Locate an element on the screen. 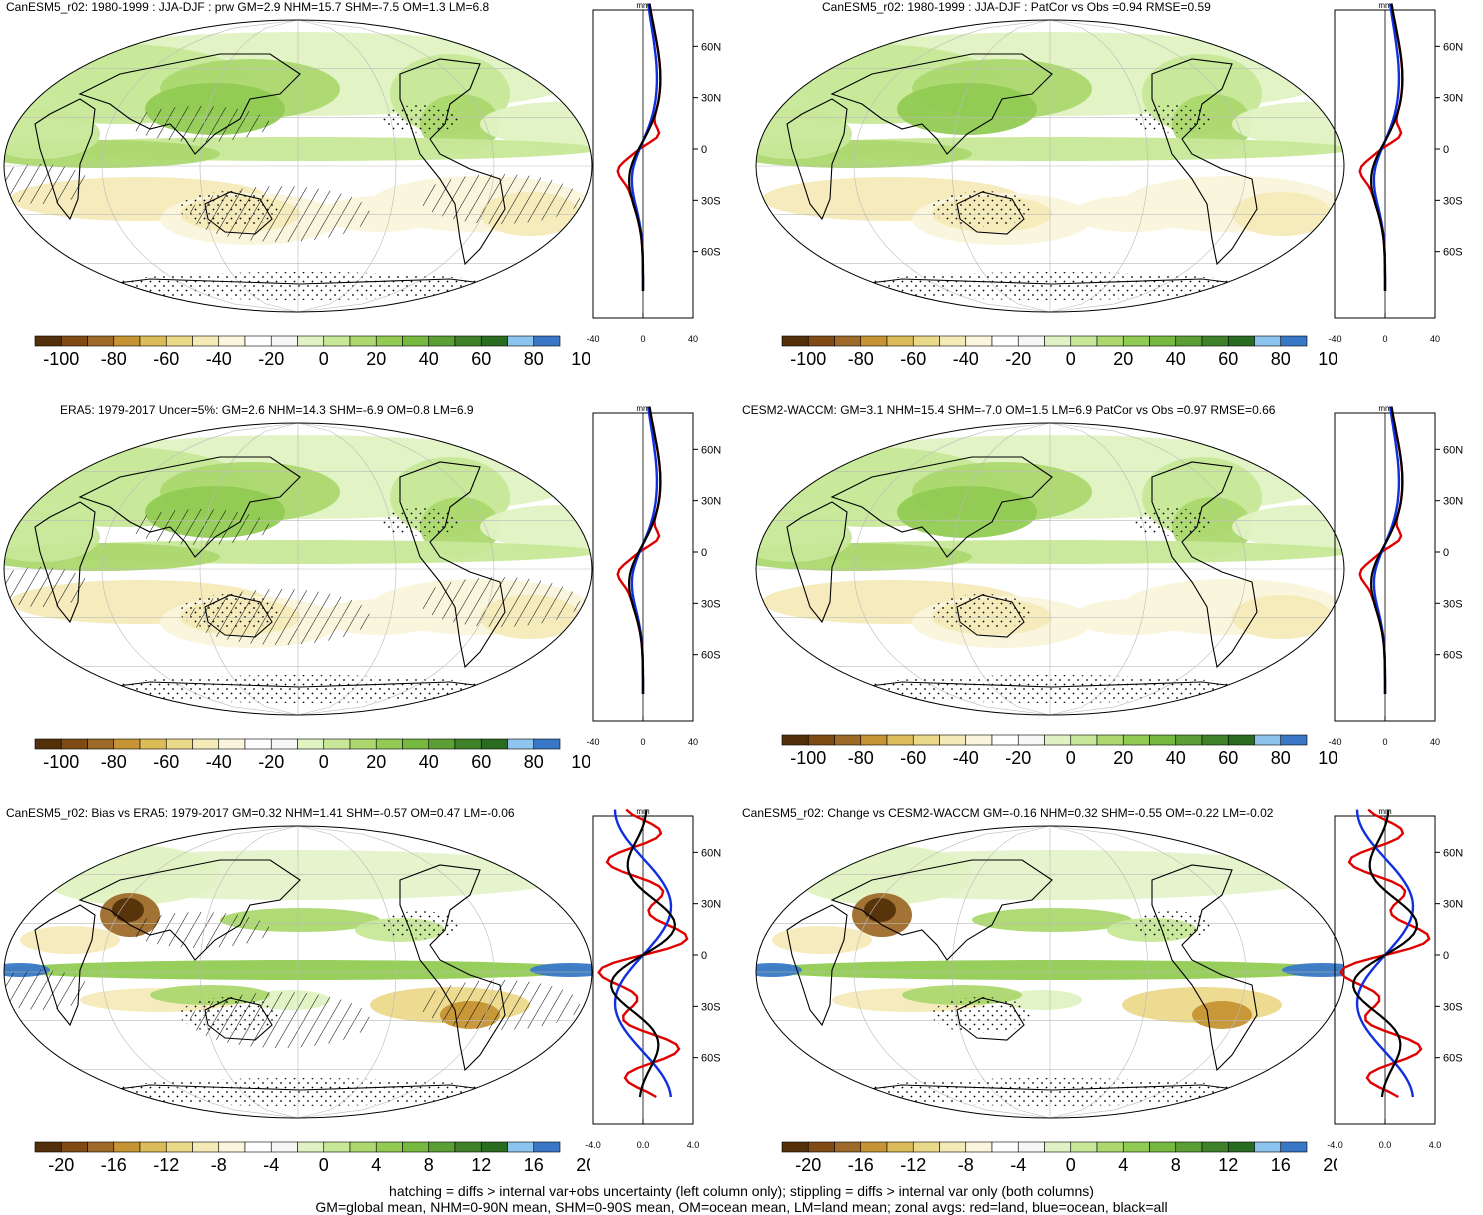 The height and width of the screenshot is (1215, 1483). zonal-land-line is located at coordinates (643, 953).